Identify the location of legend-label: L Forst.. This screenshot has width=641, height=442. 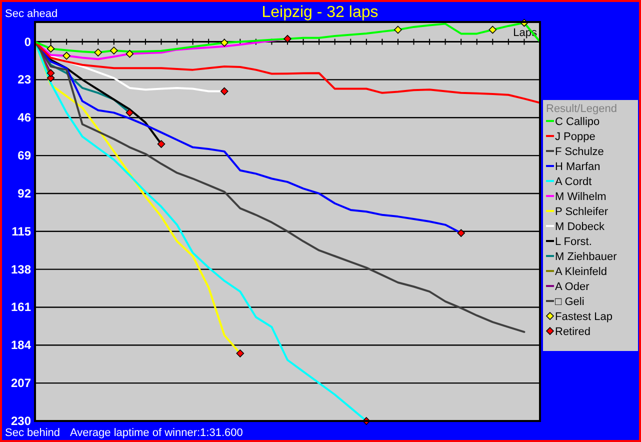
(573, 242).